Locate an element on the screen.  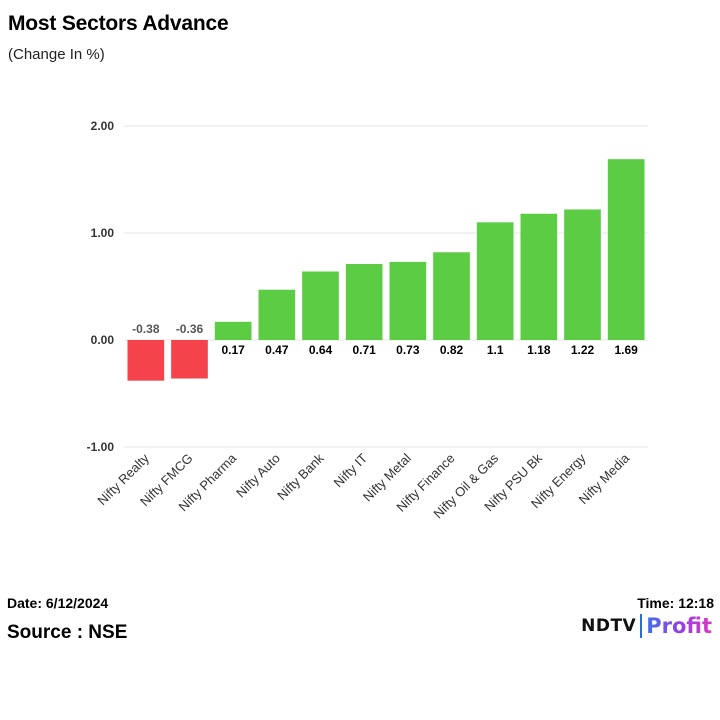
data-label: 0.82 is located at coordinates (452, 350).